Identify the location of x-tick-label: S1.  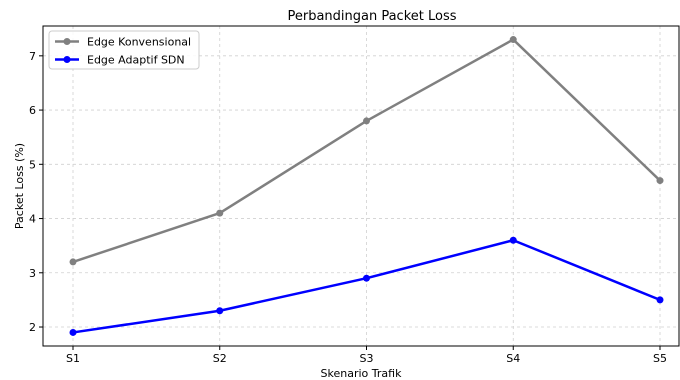
(73, 358).